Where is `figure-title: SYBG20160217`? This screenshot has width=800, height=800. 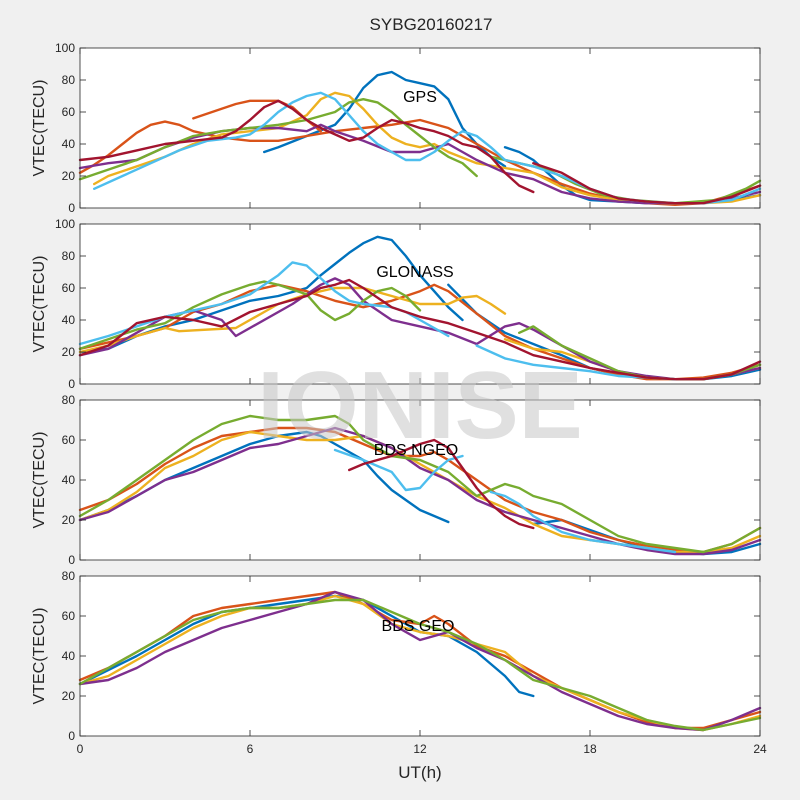 figure-title: SYBG20160217 is located at coordinates (431, 24).